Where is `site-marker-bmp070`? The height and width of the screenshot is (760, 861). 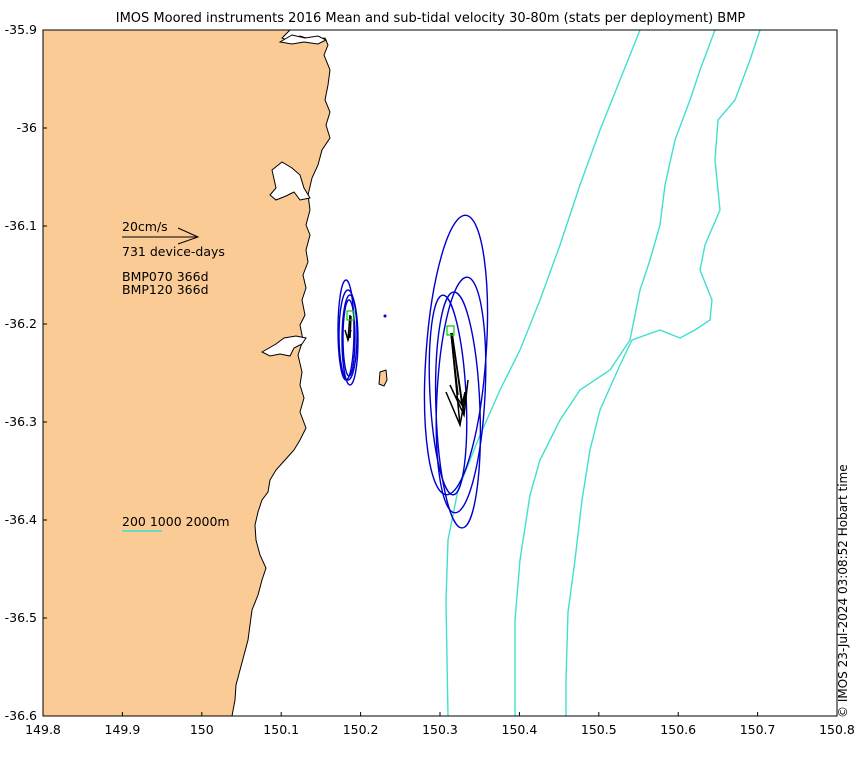
site-marker-bmp070 is located at coordinates (350, 315).